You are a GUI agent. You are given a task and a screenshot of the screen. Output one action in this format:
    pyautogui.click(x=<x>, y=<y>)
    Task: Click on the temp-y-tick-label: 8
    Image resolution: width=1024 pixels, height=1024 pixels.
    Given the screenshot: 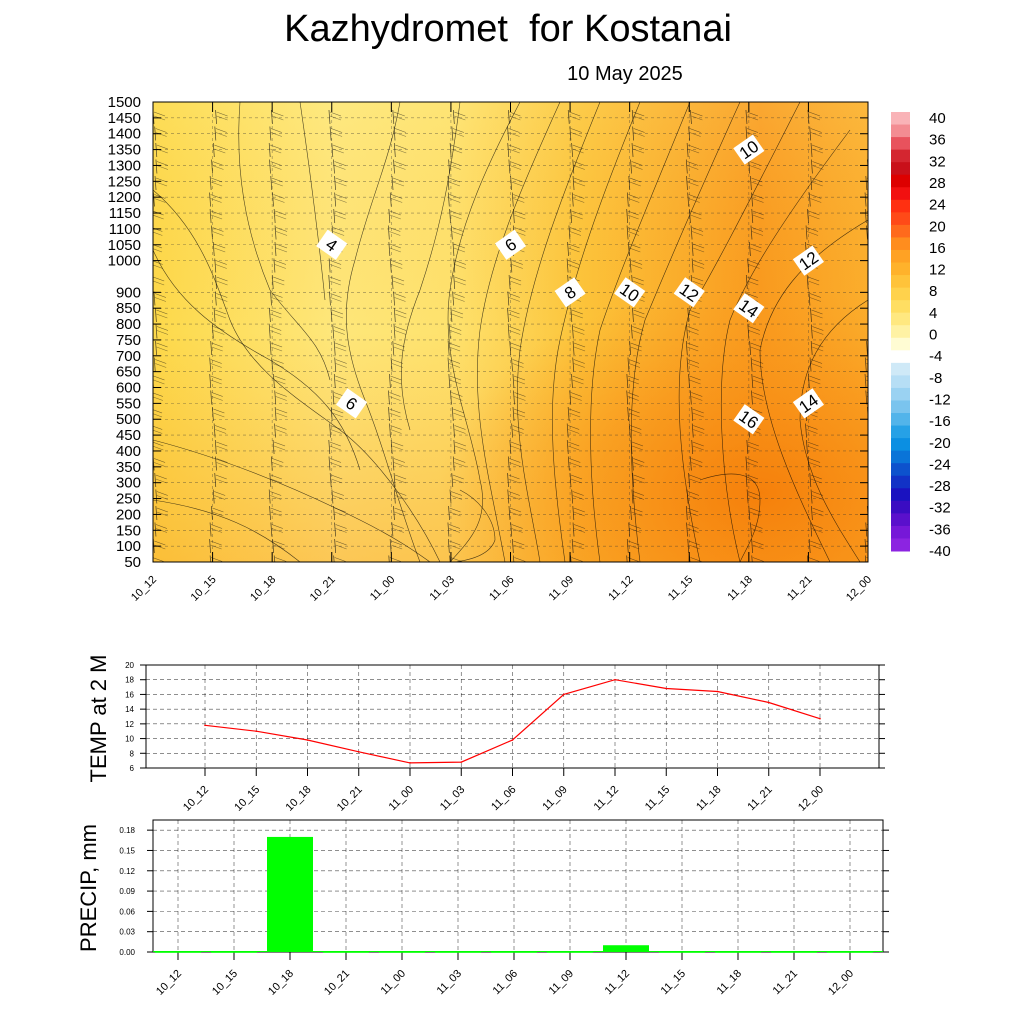 What is the action you would take?
    pyautogui.click(x=132, y=753)
    